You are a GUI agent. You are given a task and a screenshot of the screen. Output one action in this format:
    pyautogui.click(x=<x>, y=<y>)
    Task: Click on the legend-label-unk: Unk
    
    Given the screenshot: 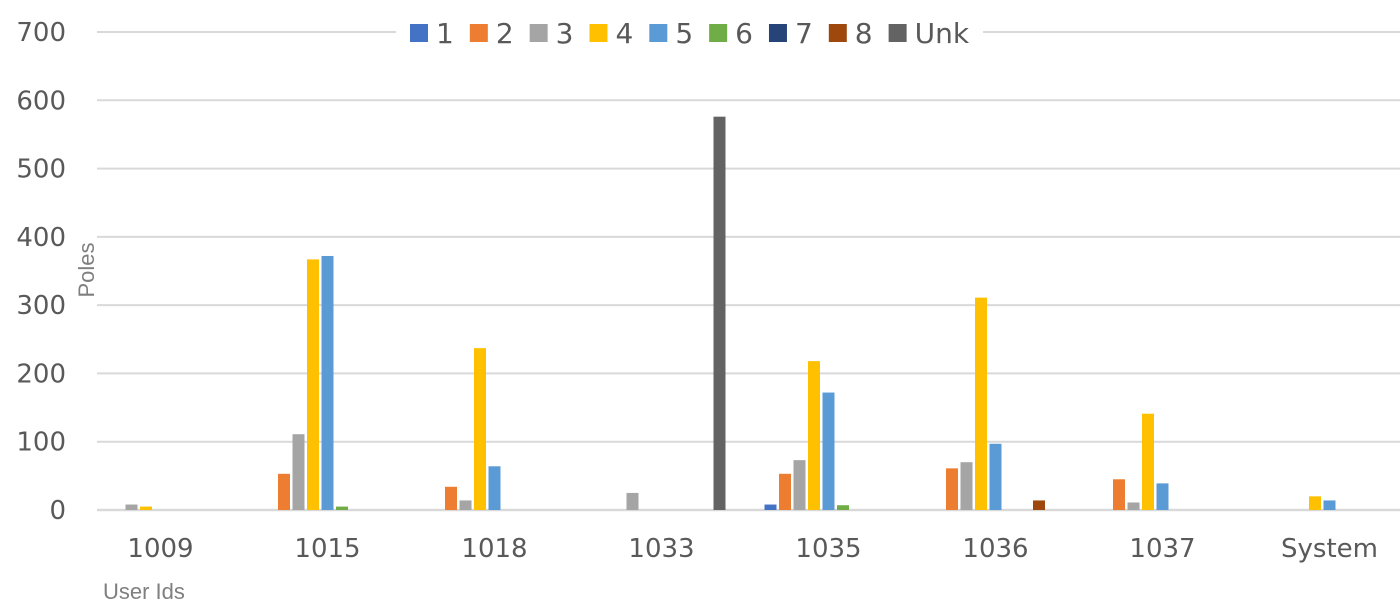 What is the action you would take?
    pyautogui.click(x=942, y=33)
    